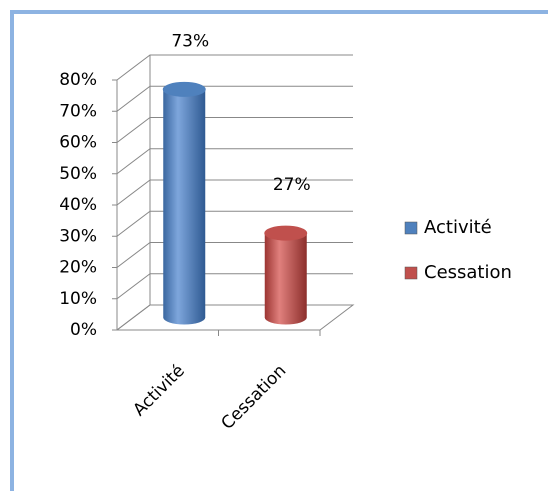 The height and width of the screenshot is (491, 548). Describe the element at coordinates (78, 299) in the screenshot. I see `y-tick-label: 10%` at that location.